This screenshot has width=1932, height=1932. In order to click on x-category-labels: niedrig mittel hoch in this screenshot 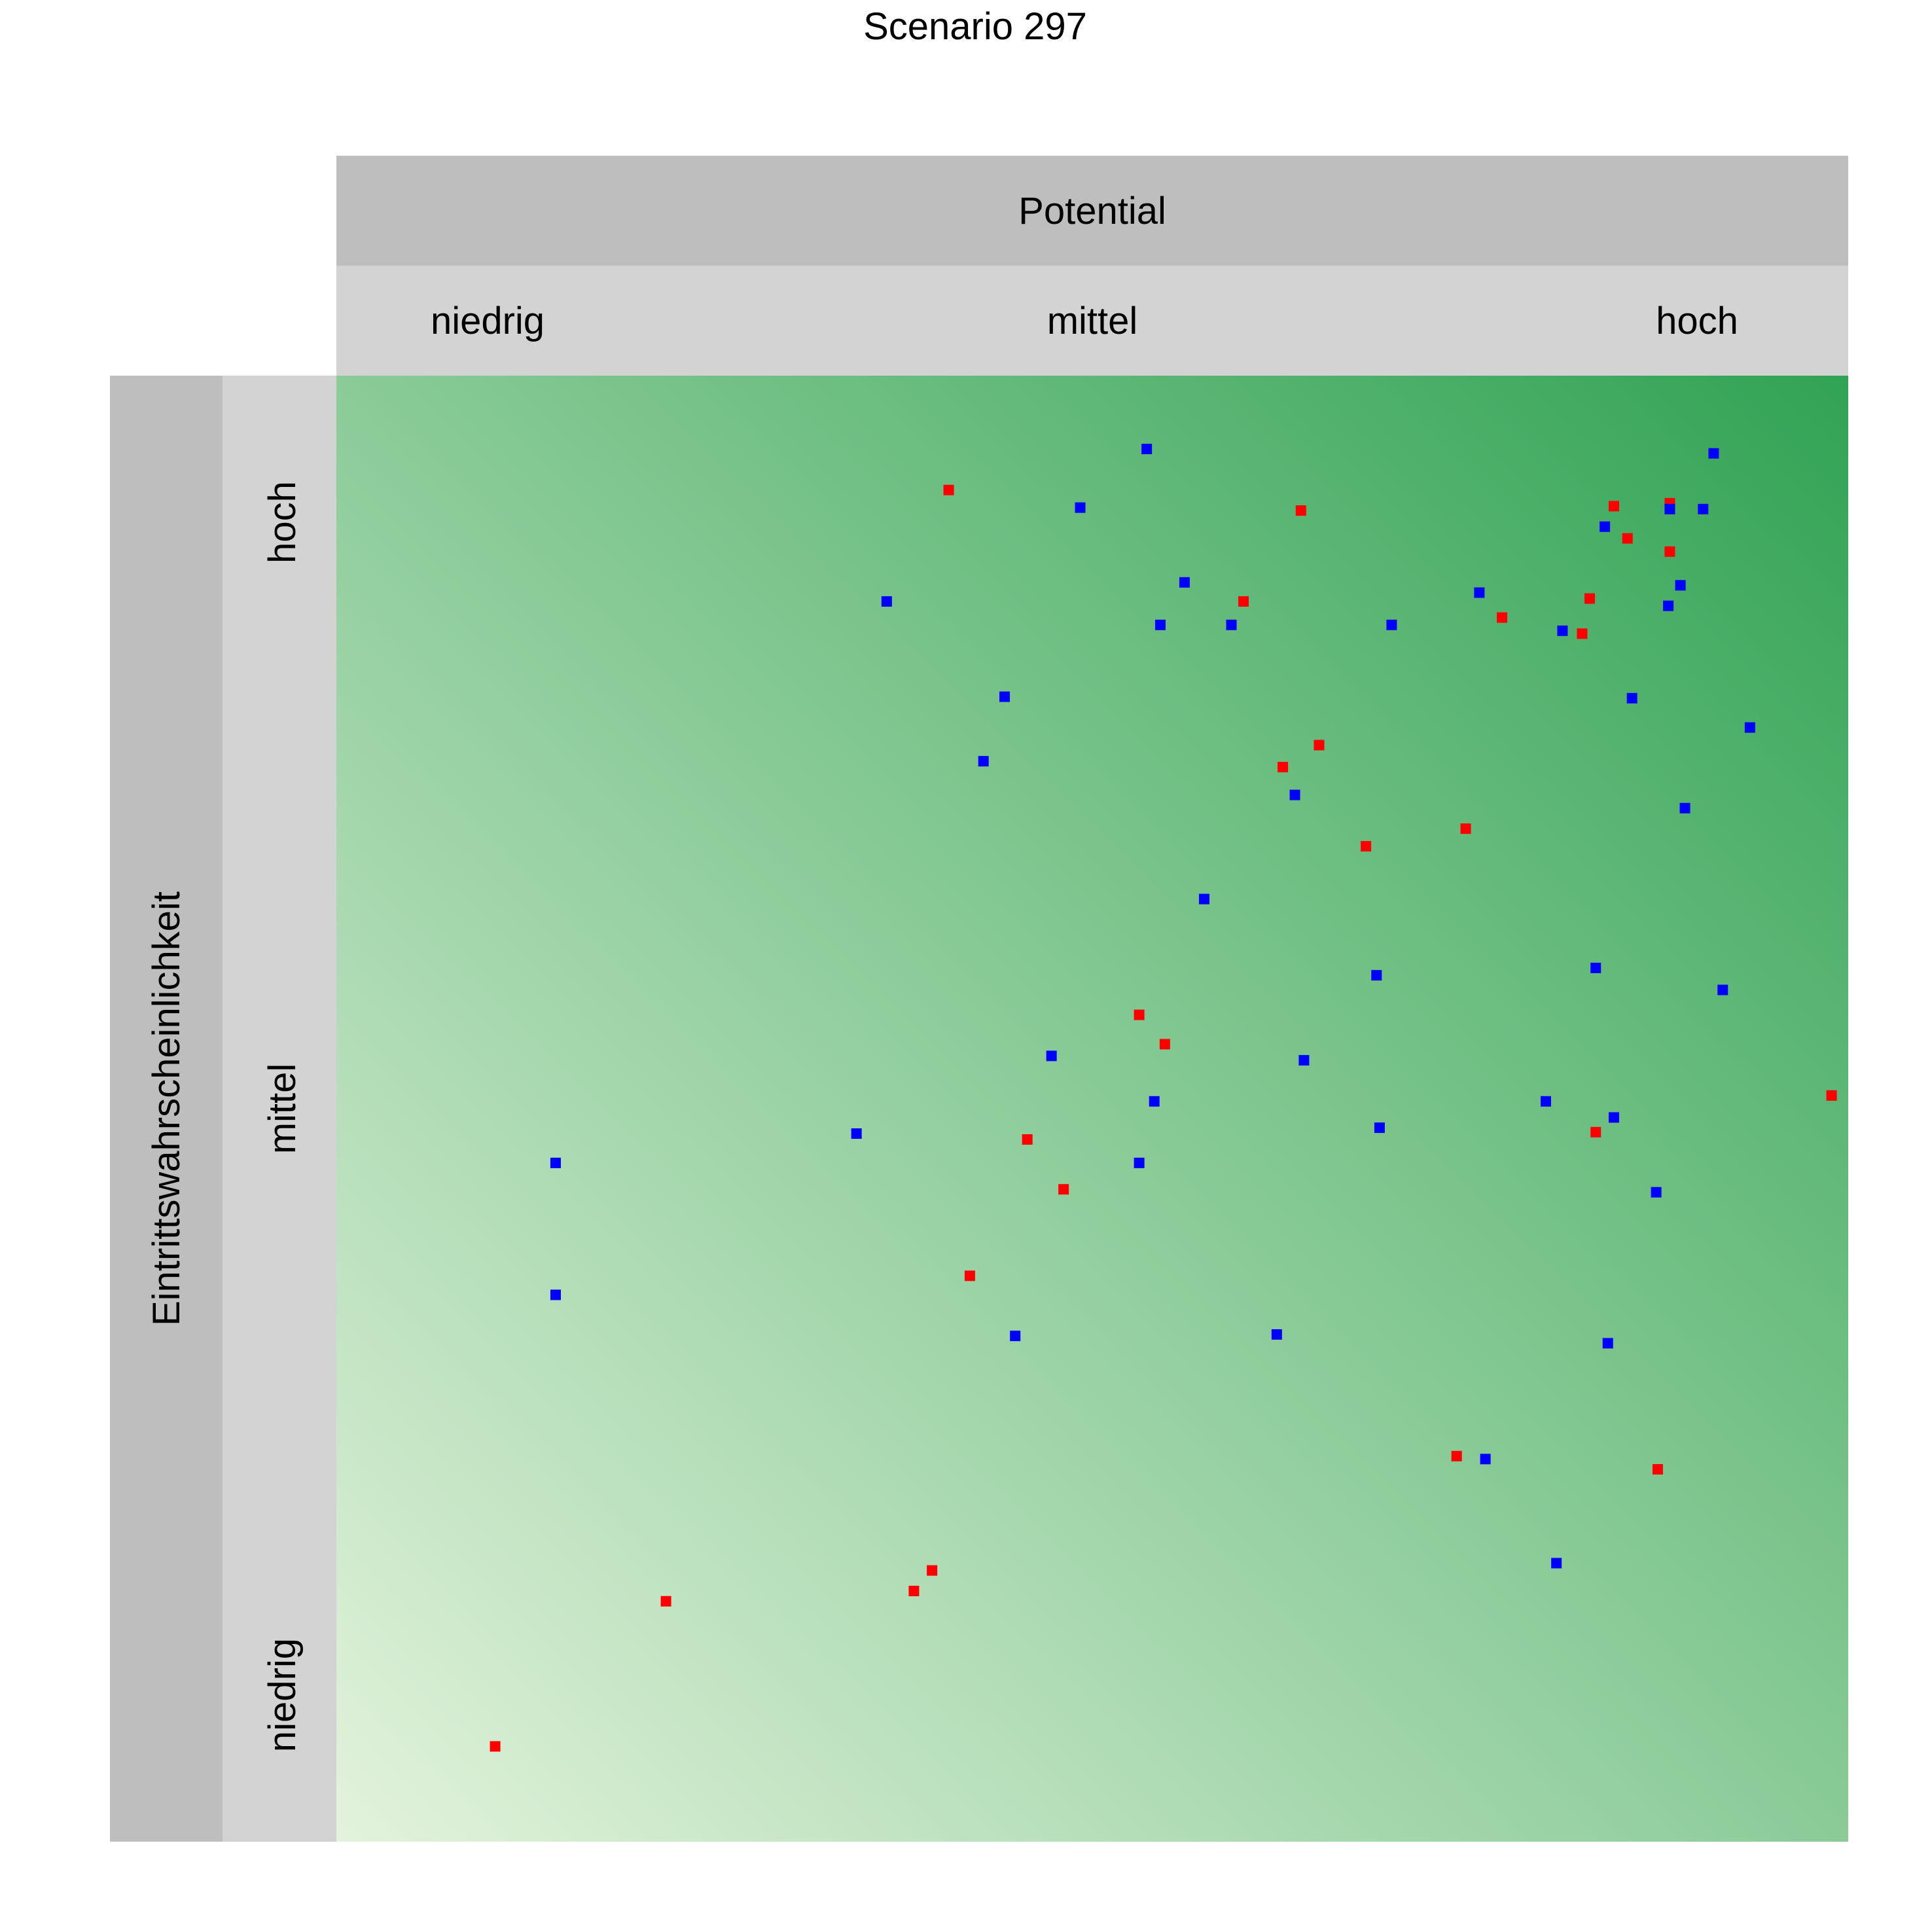, I will do `click(1084, 321)`.